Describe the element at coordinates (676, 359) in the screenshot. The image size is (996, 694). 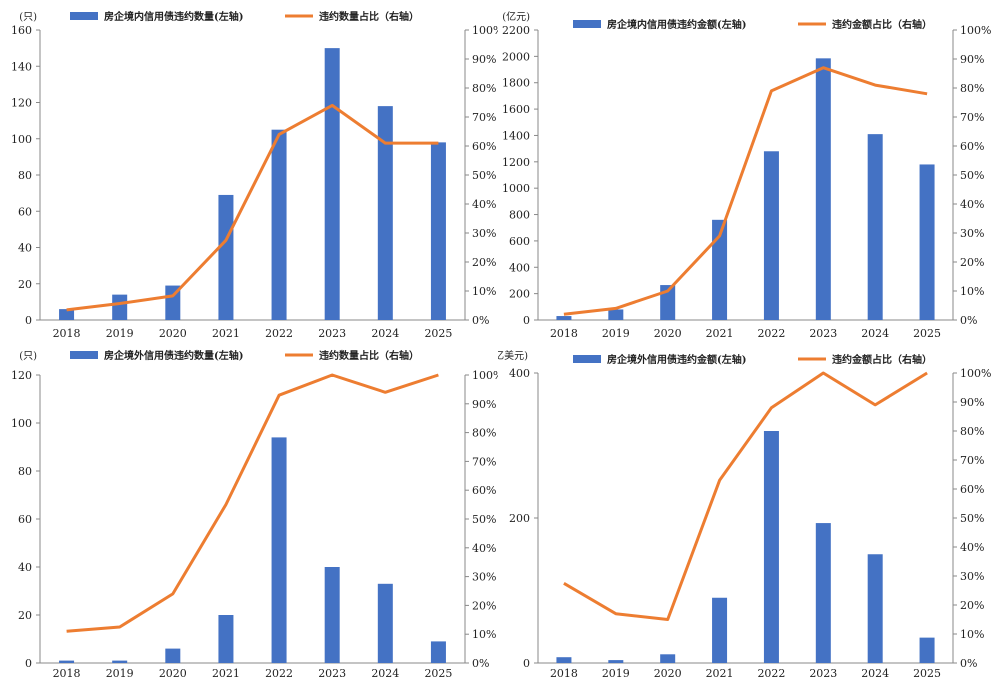
I see `legend-bar-label: 房企境外信用债违约金额(左轴)` at that location.